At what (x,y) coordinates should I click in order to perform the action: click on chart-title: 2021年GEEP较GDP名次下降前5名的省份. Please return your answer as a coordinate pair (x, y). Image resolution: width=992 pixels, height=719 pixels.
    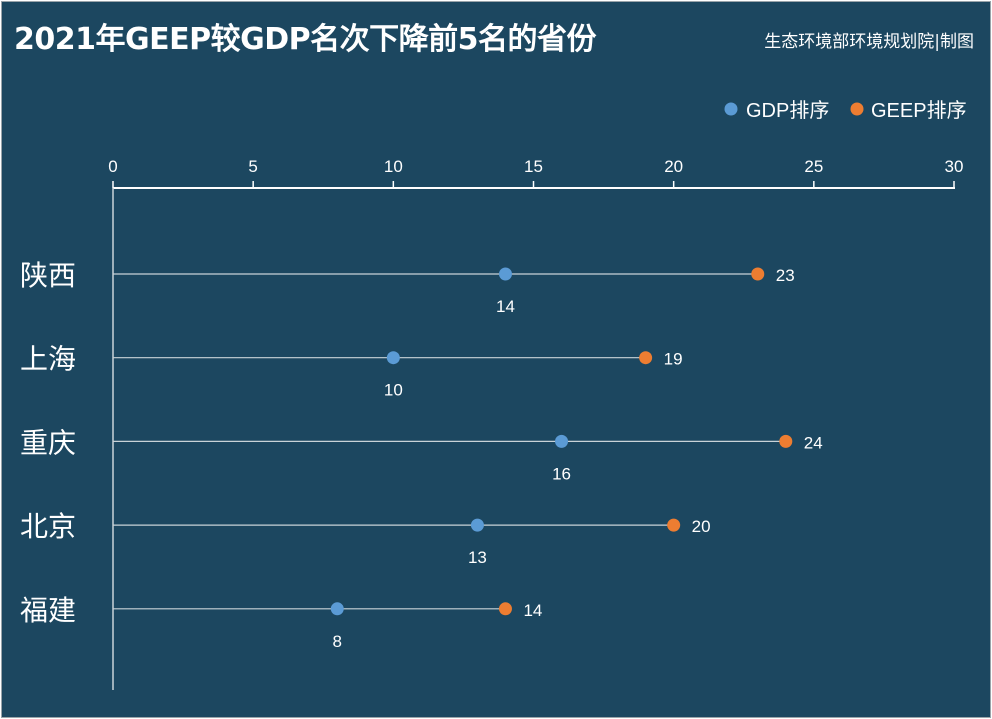
    Looking at the image, I should click on (305, 39).